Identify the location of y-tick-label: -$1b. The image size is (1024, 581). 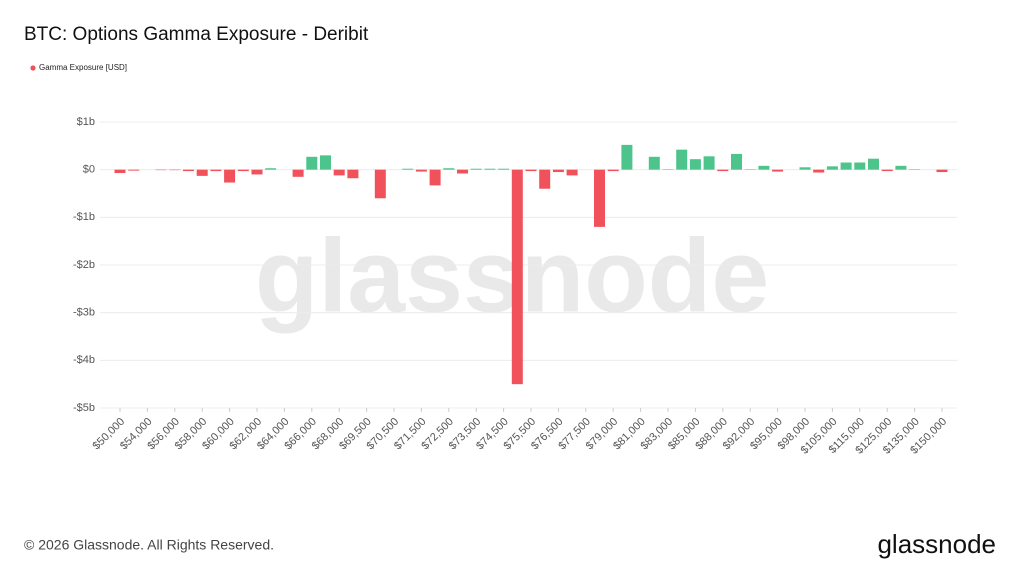
(84, 217).